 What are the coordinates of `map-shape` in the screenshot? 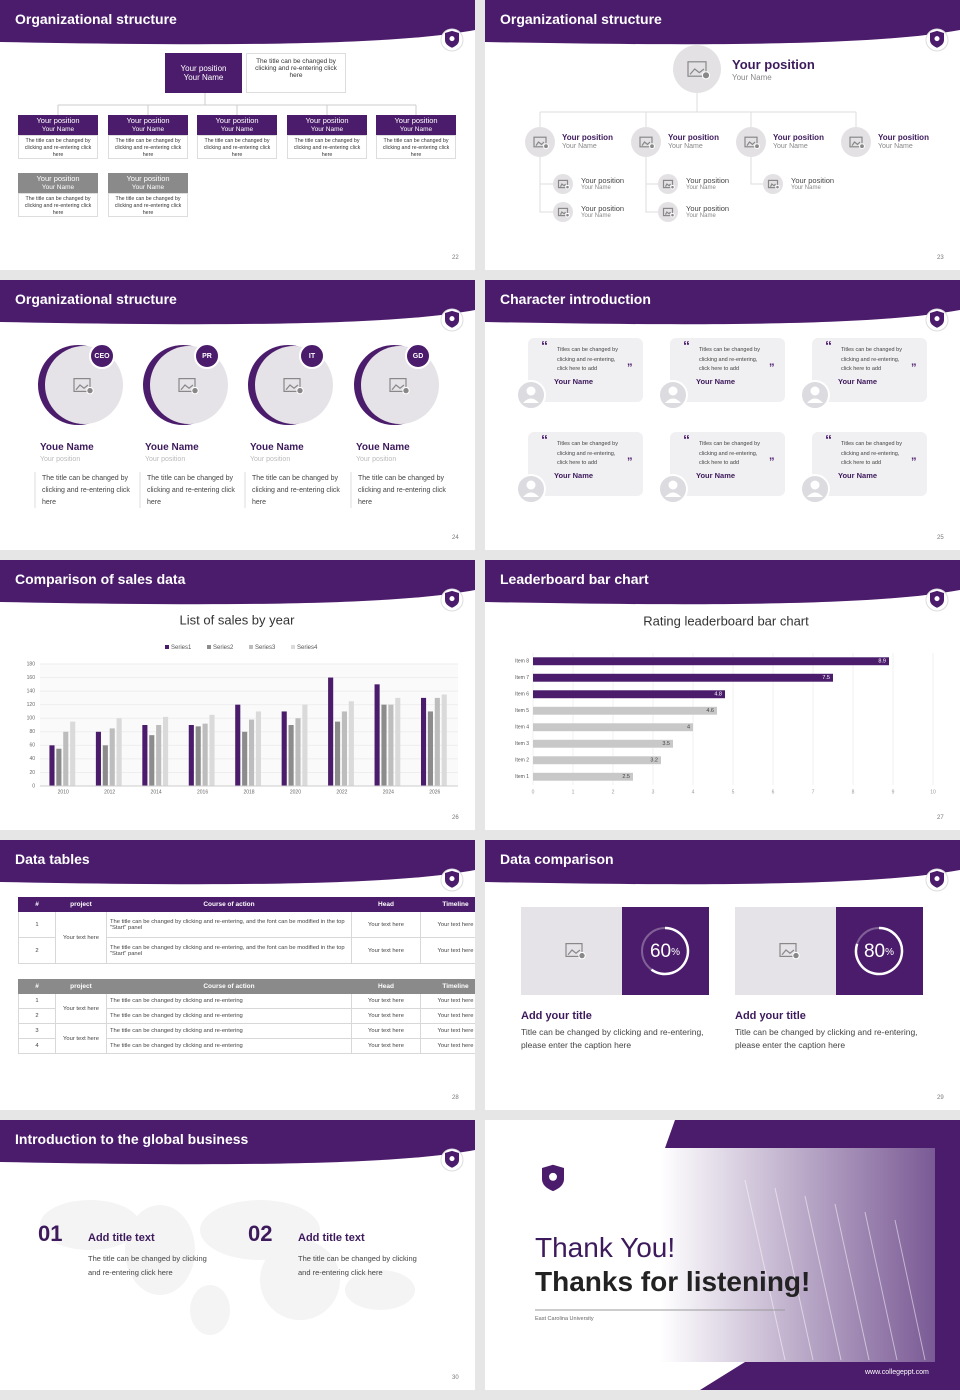 It's located at (210, 1310).